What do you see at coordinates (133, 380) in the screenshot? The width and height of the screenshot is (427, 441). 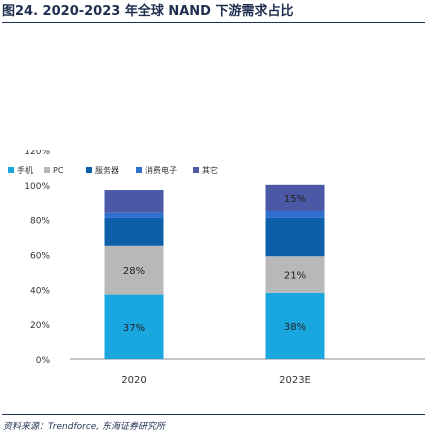 I see `x-tick-label: 2020` at bounding box center [133, 380].